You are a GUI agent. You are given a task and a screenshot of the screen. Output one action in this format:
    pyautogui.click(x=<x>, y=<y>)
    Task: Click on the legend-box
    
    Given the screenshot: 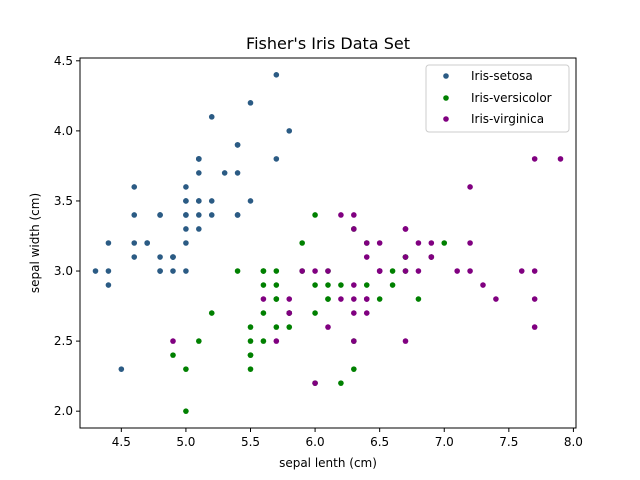 What is the action you would take?
    pyautogui.click(x=497, y=98)
    